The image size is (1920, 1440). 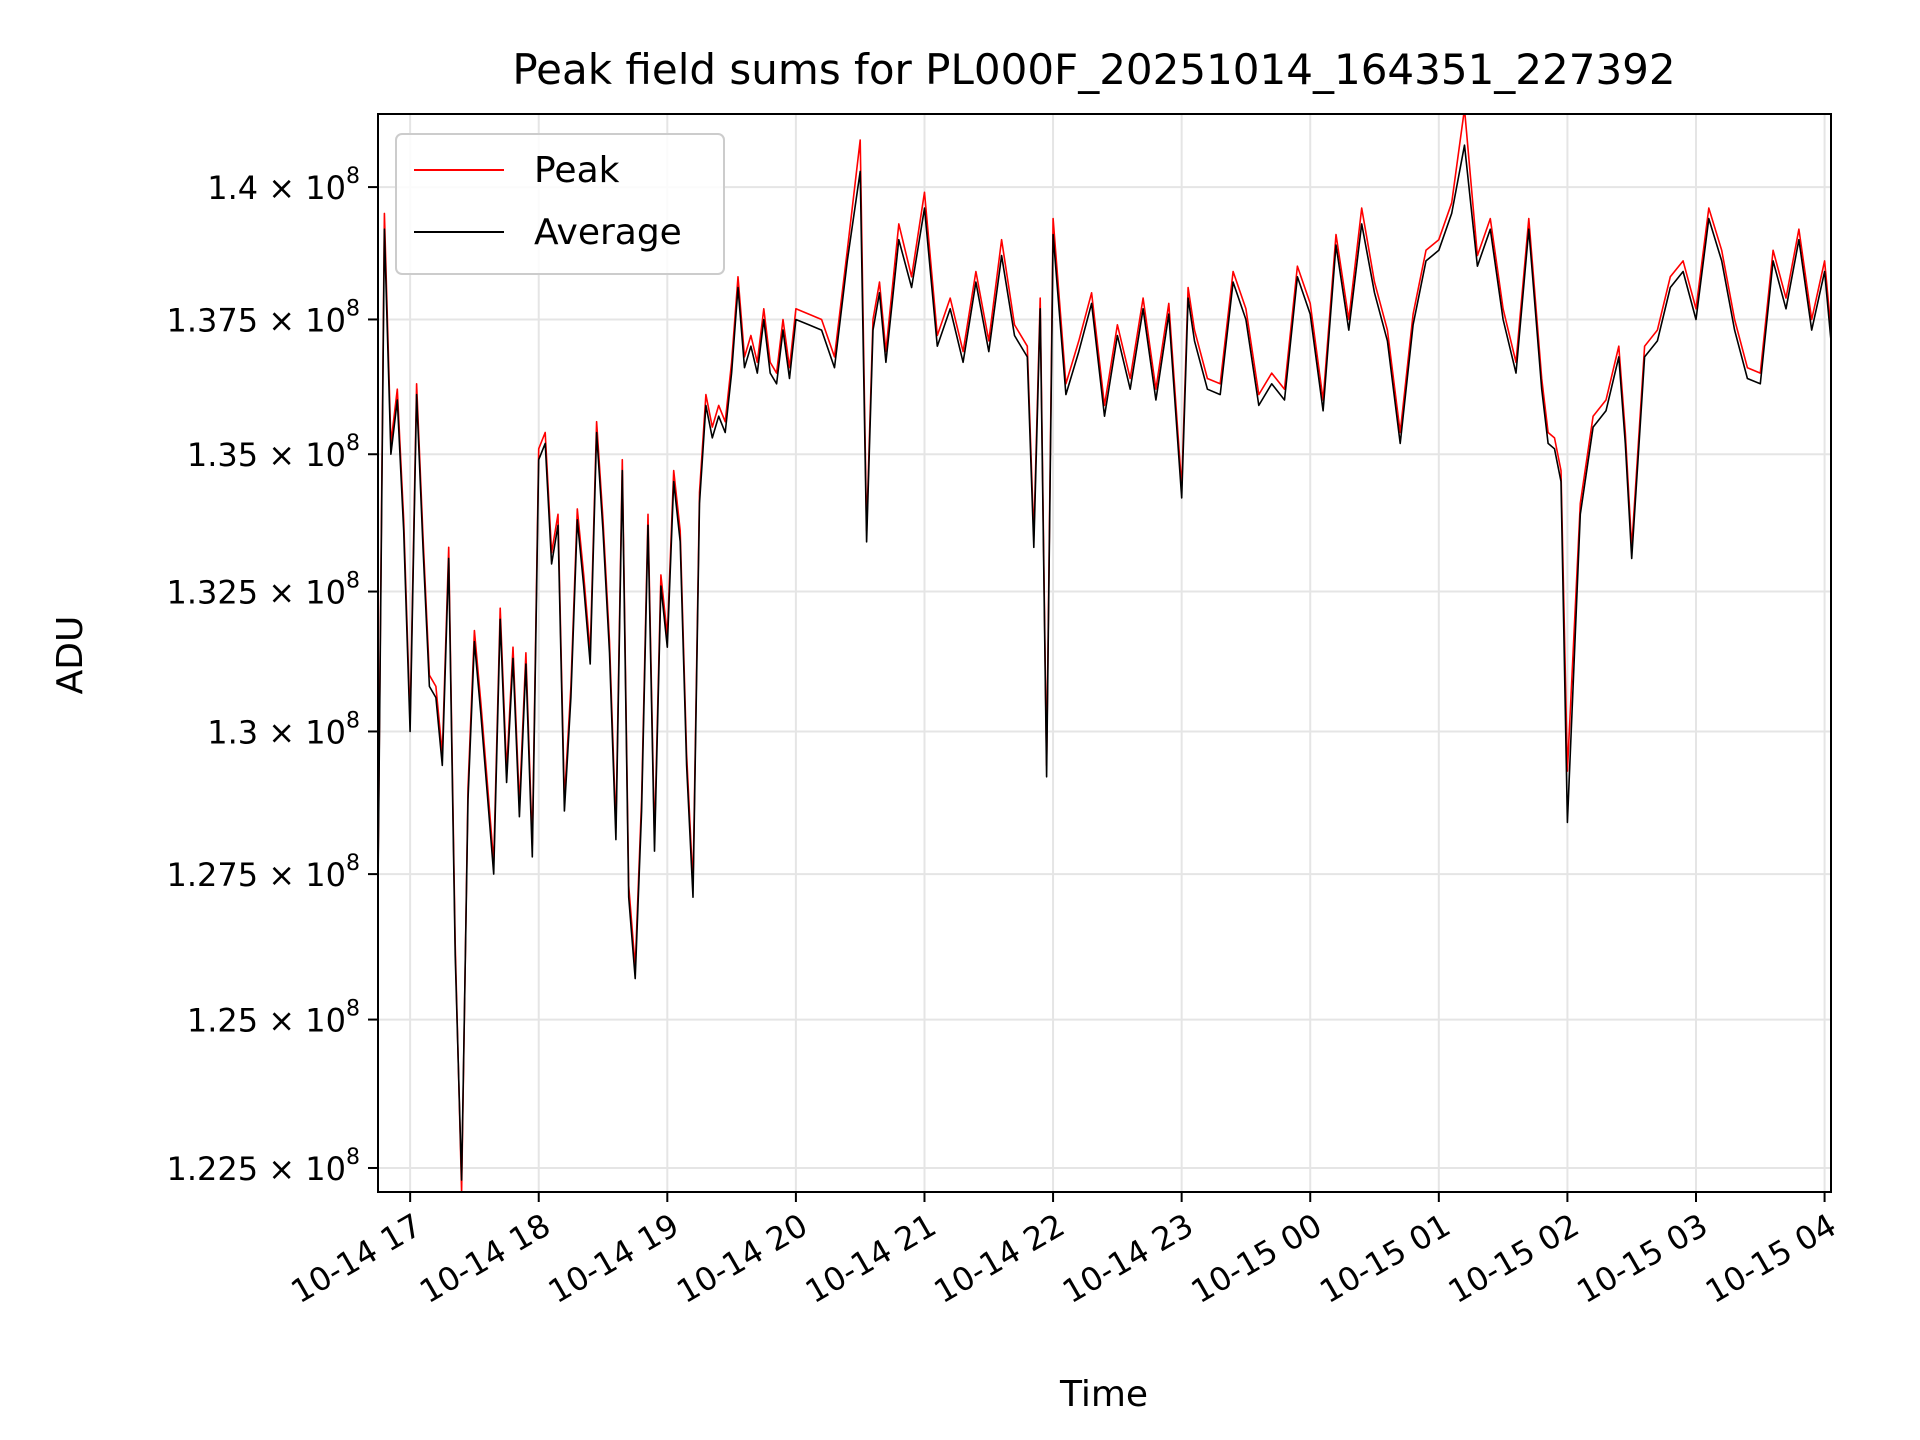 I want to click on y-axis-label: ADU, so click(x=70, y=655).